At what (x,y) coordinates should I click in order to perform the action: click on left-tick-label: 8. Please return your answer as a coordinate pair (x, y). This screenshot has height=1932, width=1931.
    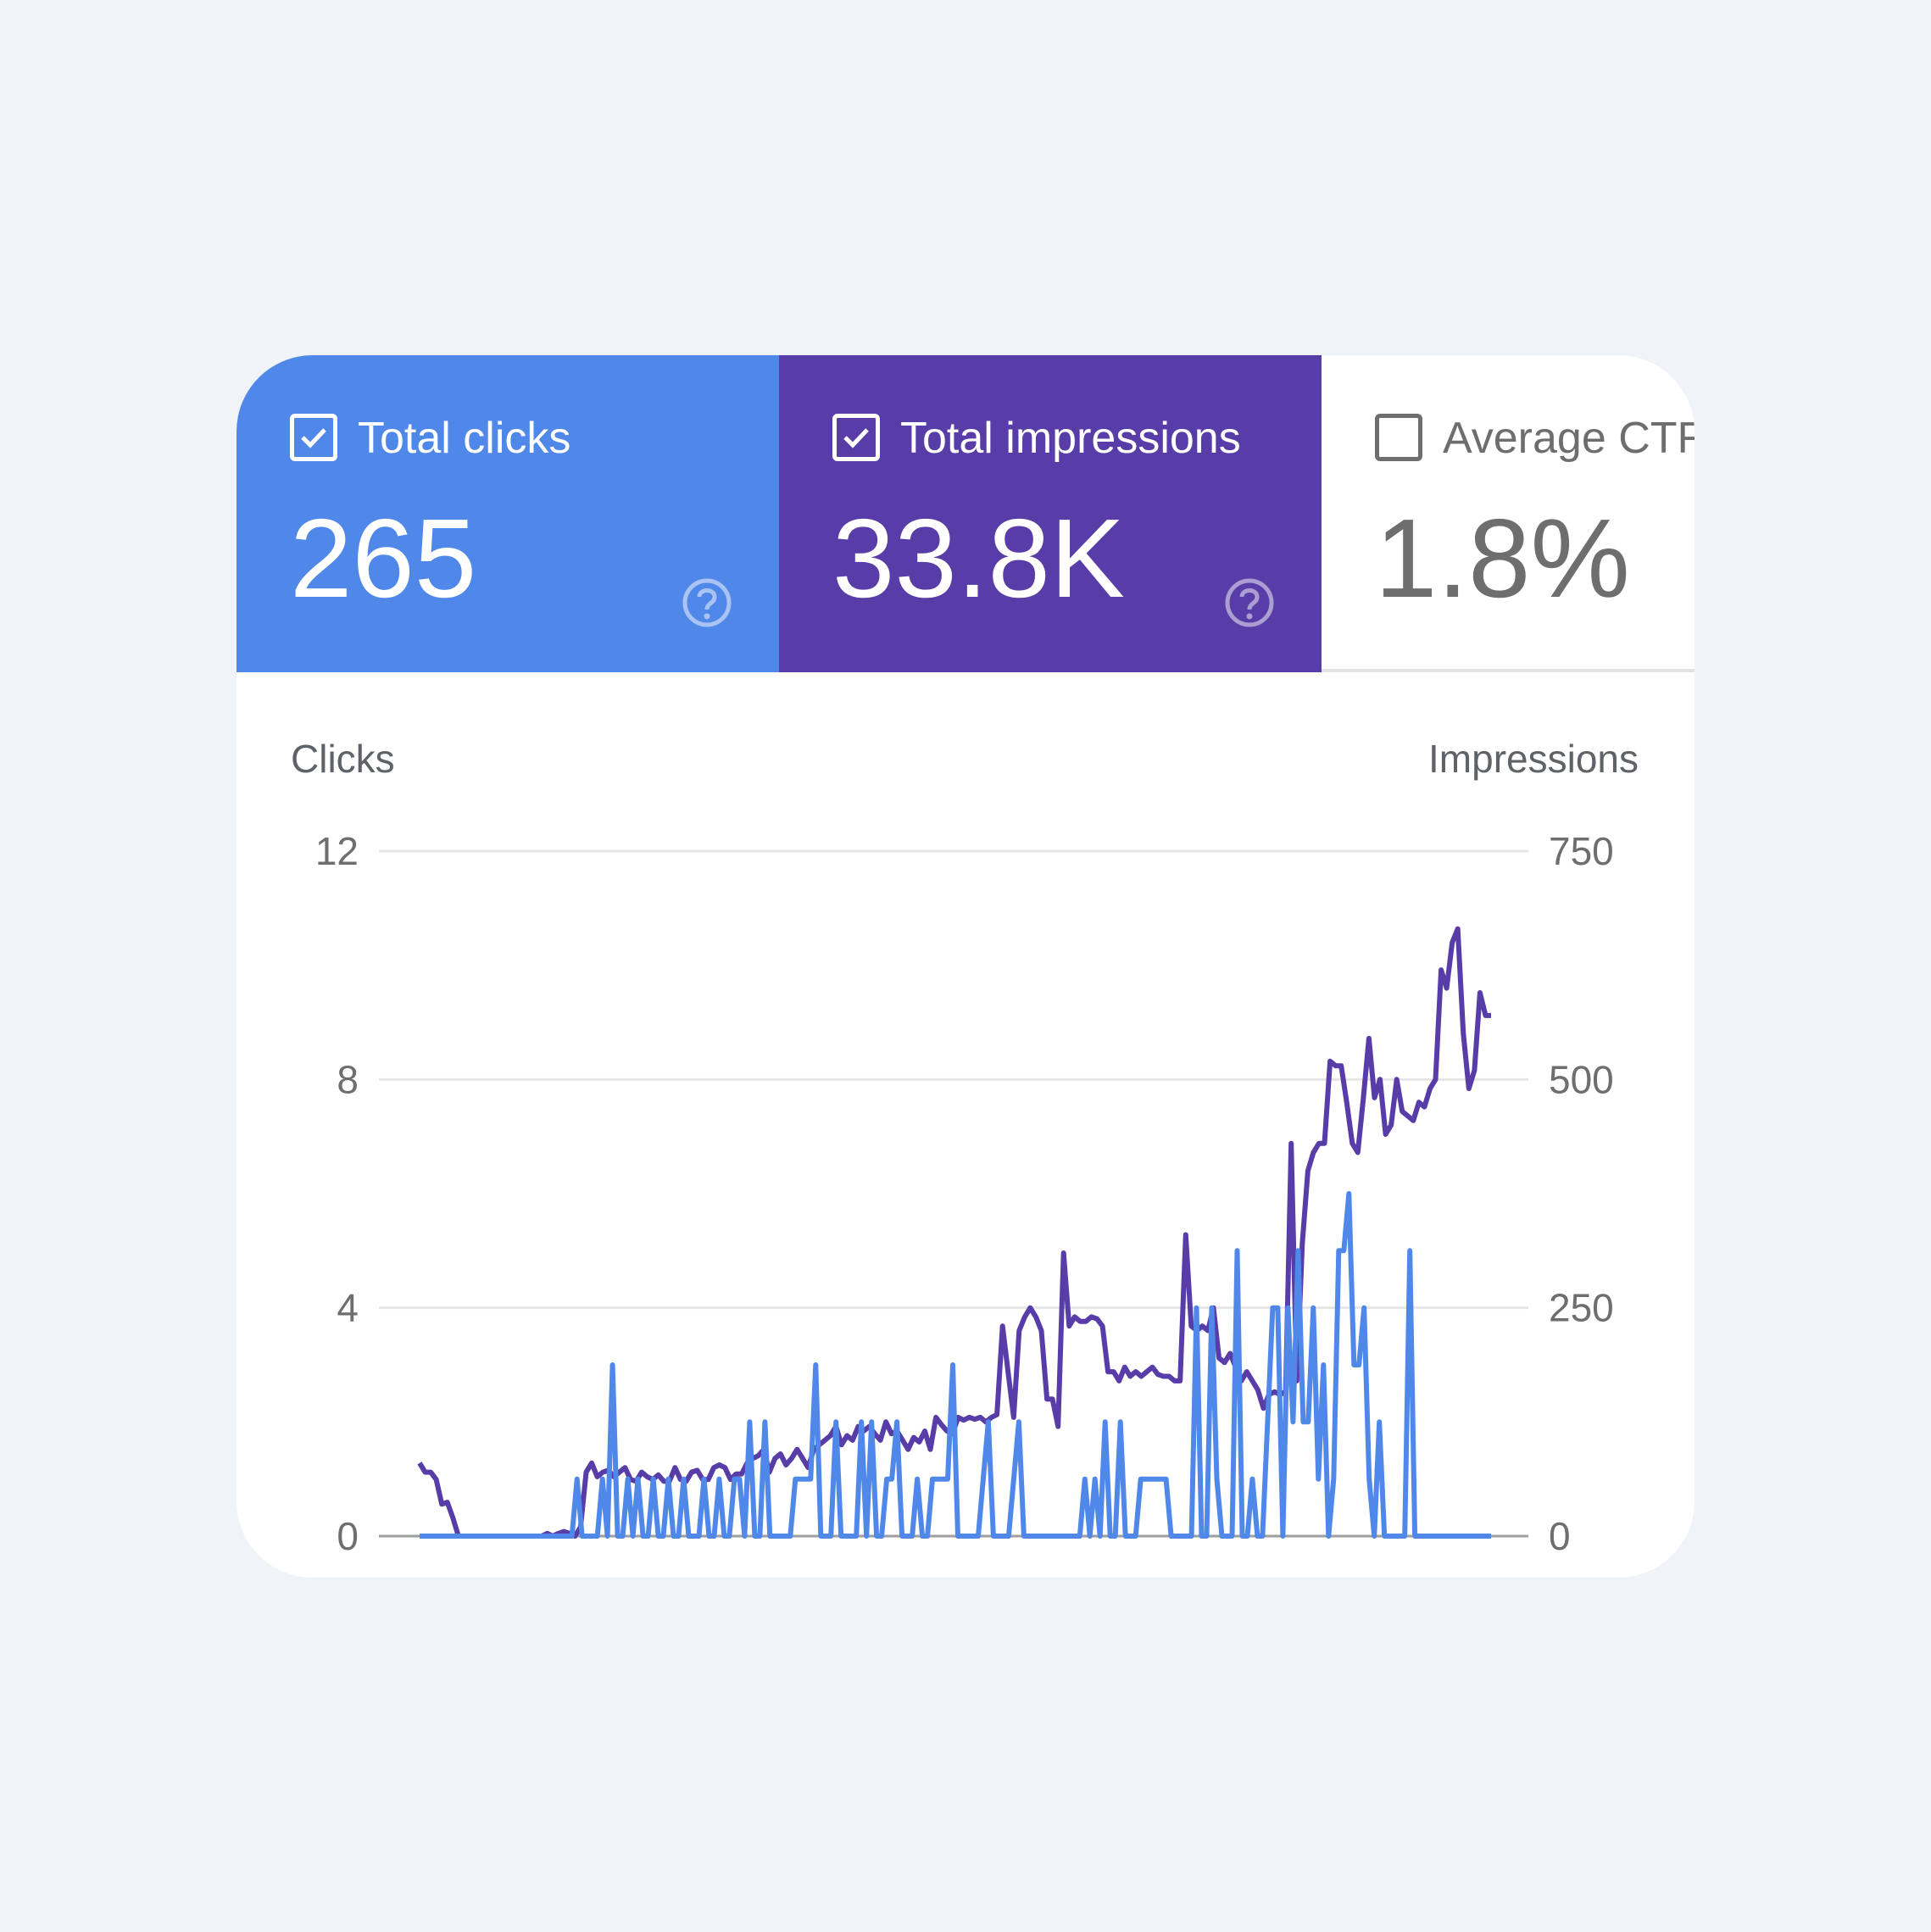
    Looking at the image, I should click on (348, 1079).